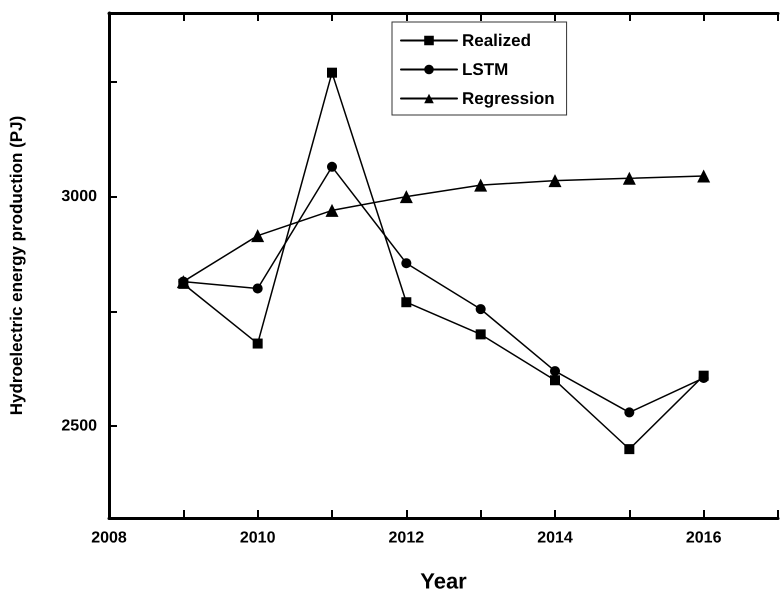  Describe the element at coordinates (485, 69) in the screenshot. I see `legend-label: LSTM` at that location.